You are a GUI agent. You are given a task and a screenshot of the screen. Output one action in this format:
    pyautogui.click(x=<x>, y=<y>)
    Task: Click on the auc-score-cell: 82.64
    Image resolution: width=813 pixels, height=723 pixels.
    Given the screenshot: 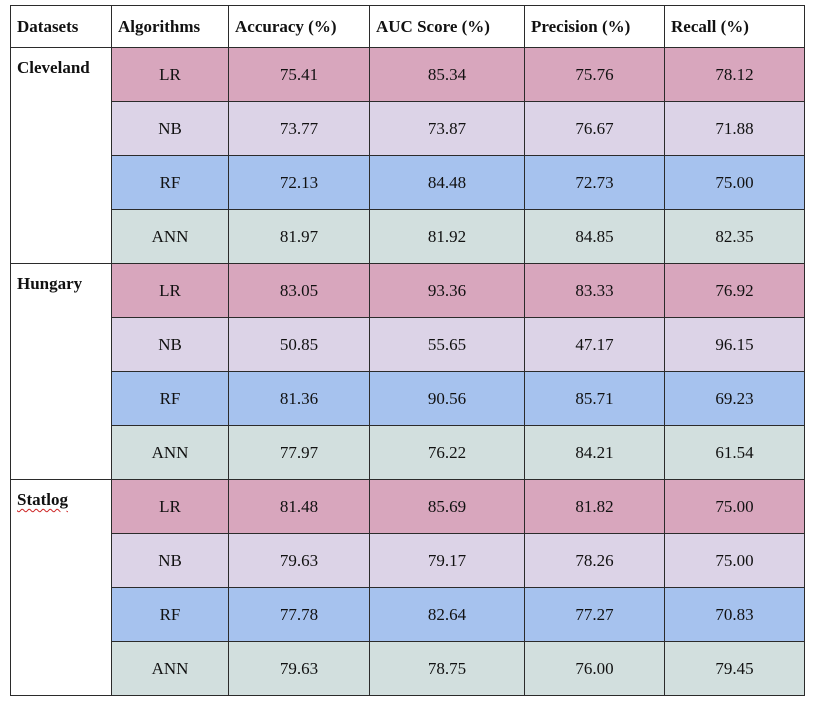 What is the action you would take?
    pyautogui.click(x=447, y=614)
    